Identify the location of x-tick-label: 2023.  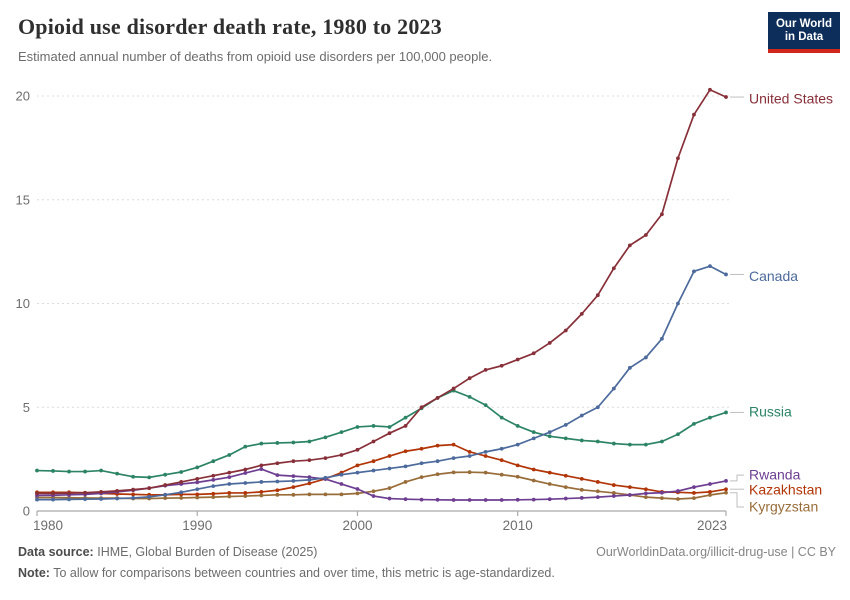
(712, 525).